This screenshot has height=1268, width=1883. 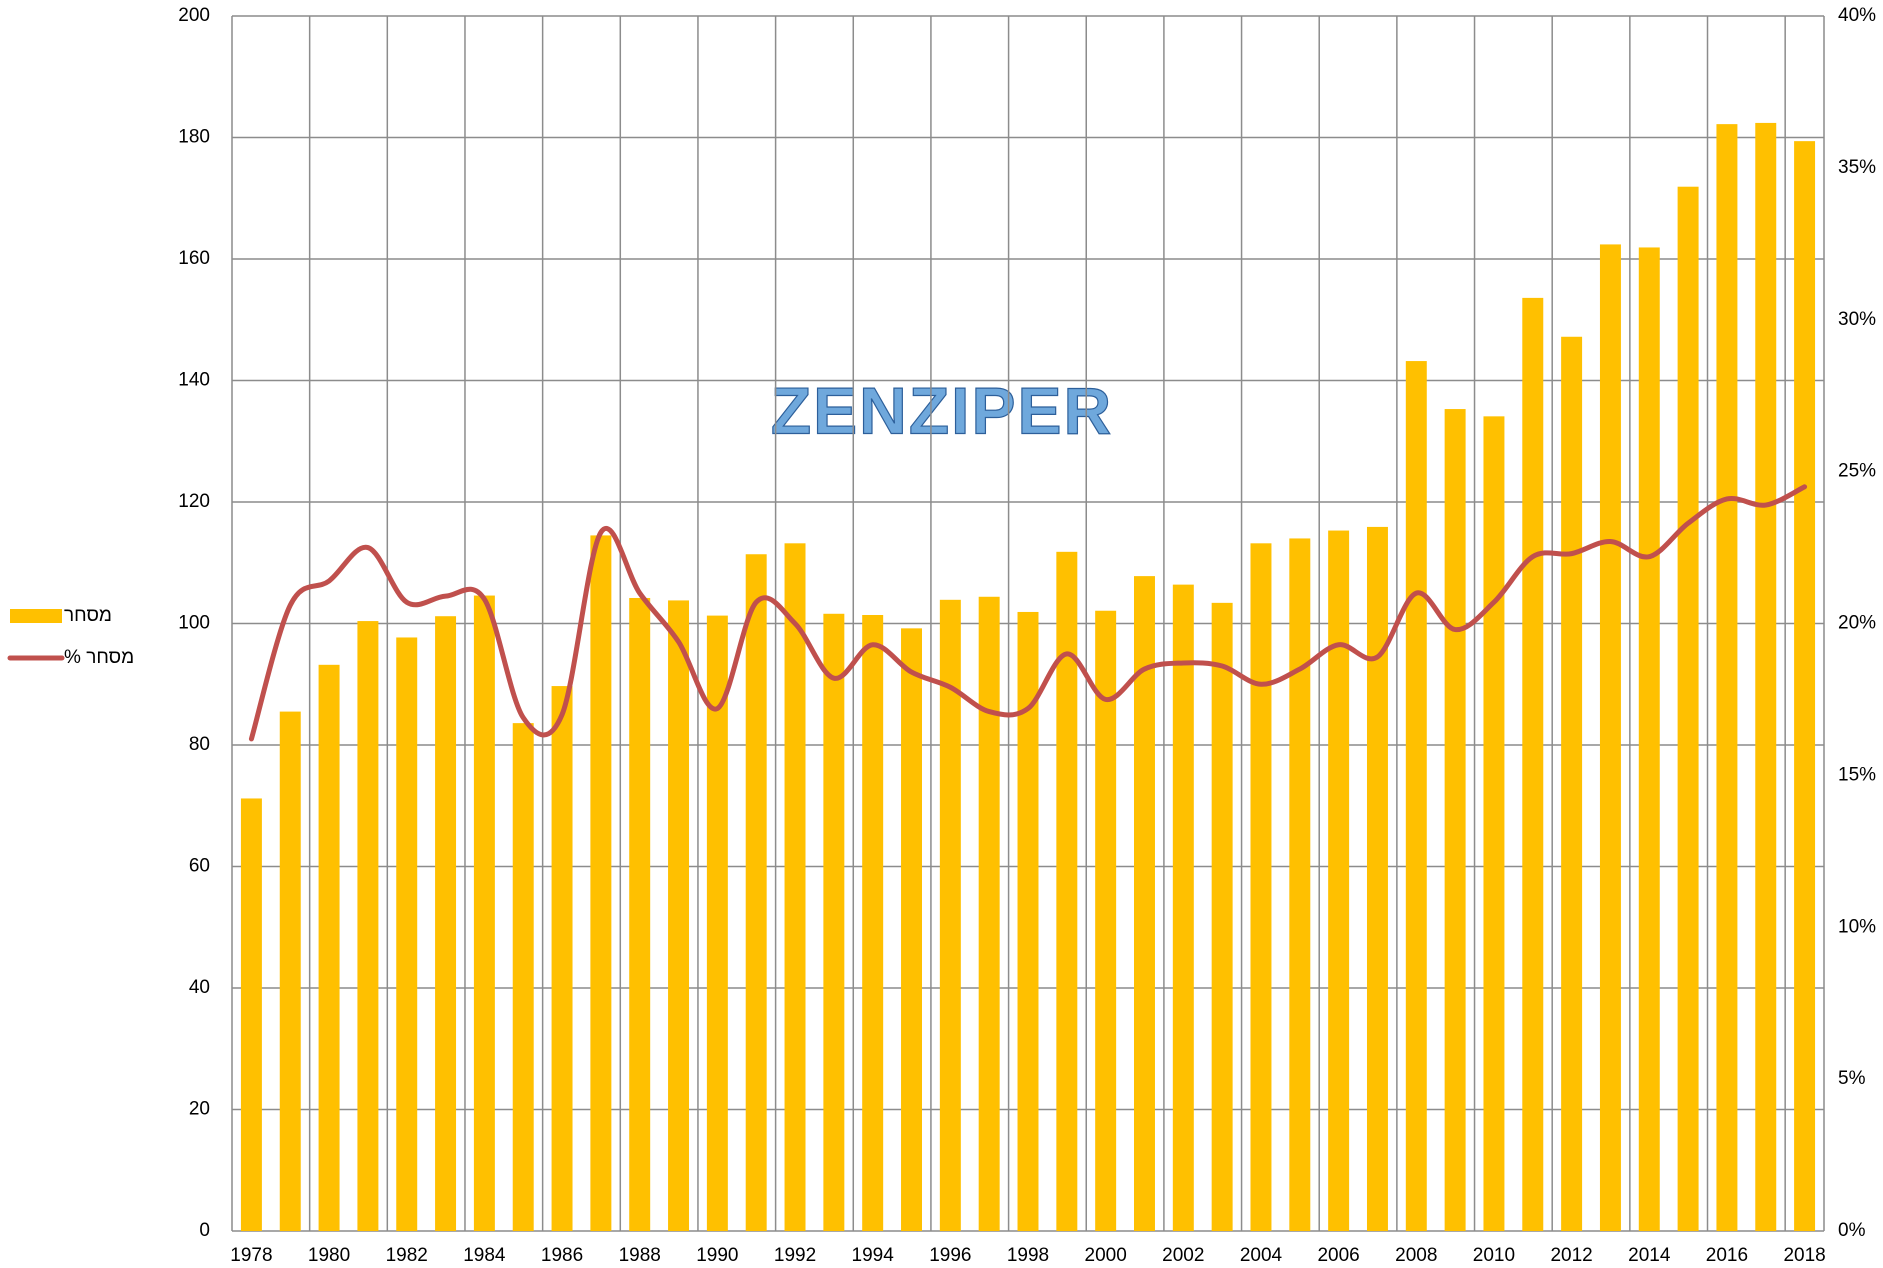 I want to click on y2-tick-label: 10%, so click(x=1857, y=926).